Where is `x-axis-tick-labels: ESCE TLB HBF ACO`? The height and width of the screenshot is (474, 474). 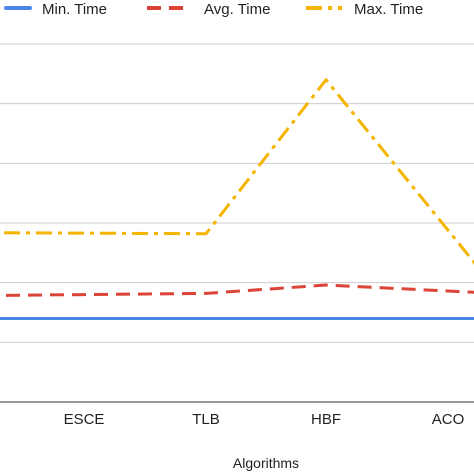
x-axis-tick-labels: ESCE TLB HBF ACO is located at coordinates (264, 419).